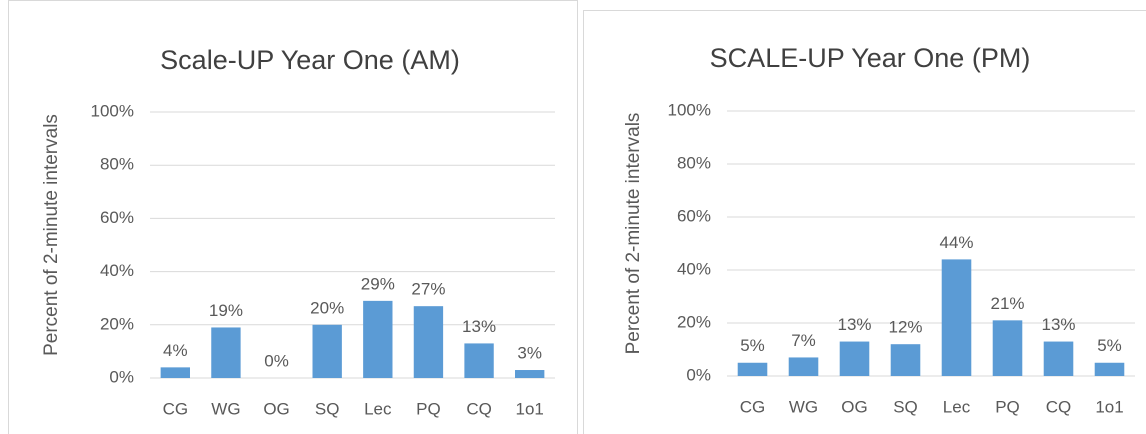 The height and width of the screenshot is (434, 1146). Describe the element at coordinates (905, 327) in the screenshot. I see `data-label: 12%` at that location.